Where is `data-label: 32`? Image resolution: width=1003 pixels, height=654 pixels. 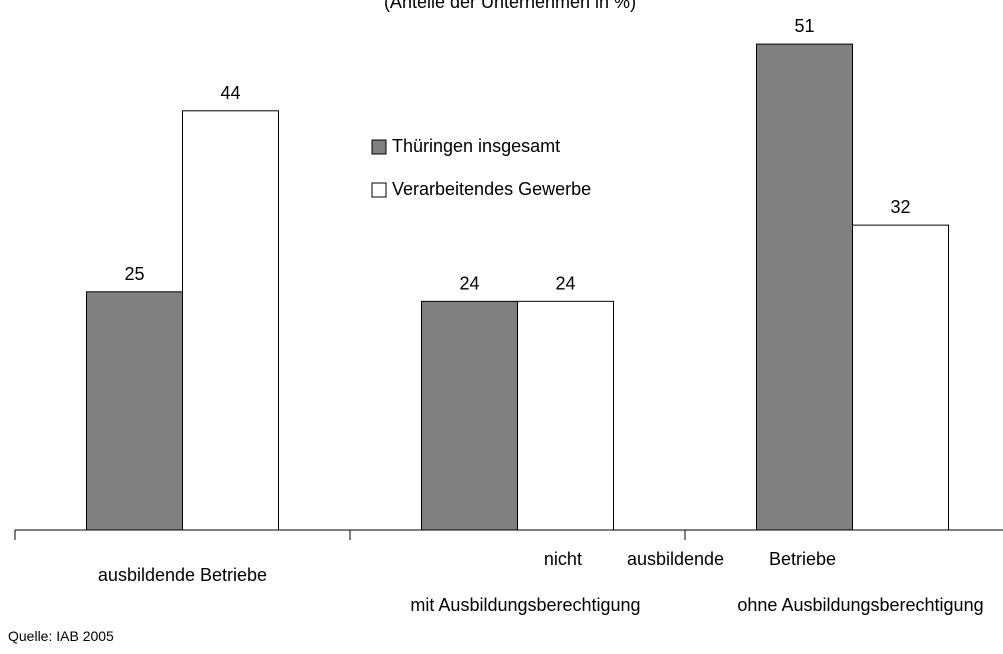
data-label: 32 is located at coordinates (900, 207).